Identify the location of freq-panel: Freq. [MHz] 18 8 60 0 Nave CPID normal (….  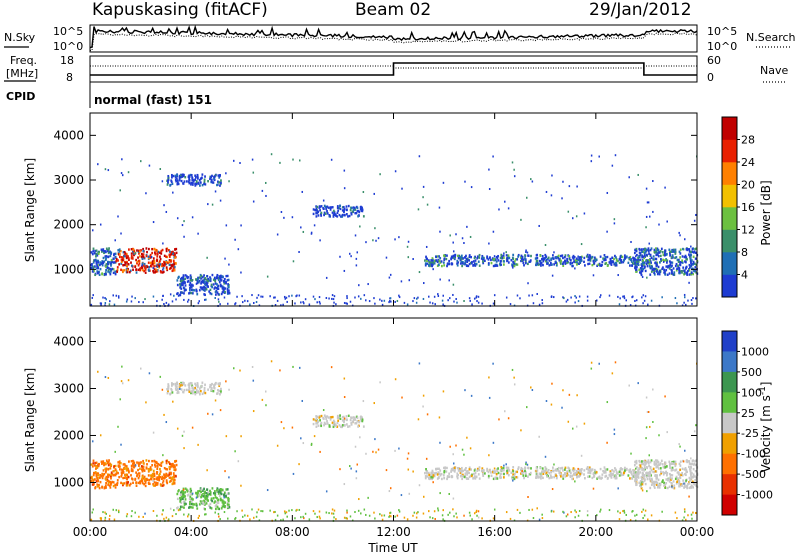
(396, 81).